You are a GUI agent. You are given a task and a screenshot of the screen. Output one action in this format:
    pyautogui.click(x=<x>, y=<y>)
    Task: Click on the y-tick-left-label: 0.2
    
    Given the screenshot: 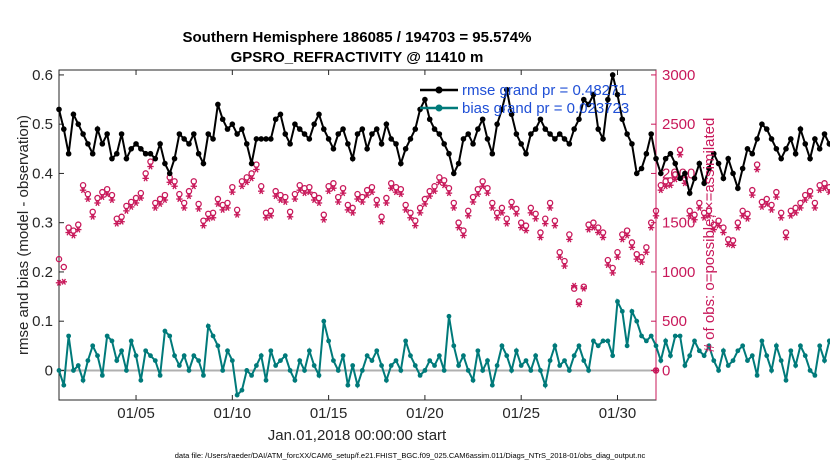 What is the action you would take?
    pyautogui.click(x=42, y=272)
    